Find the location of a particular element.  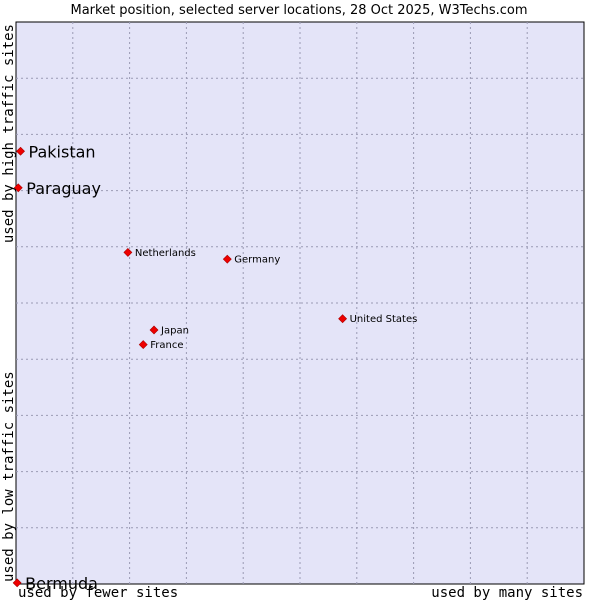

point-label-paraguay: Paraguay is located at coordinates (63, 188).